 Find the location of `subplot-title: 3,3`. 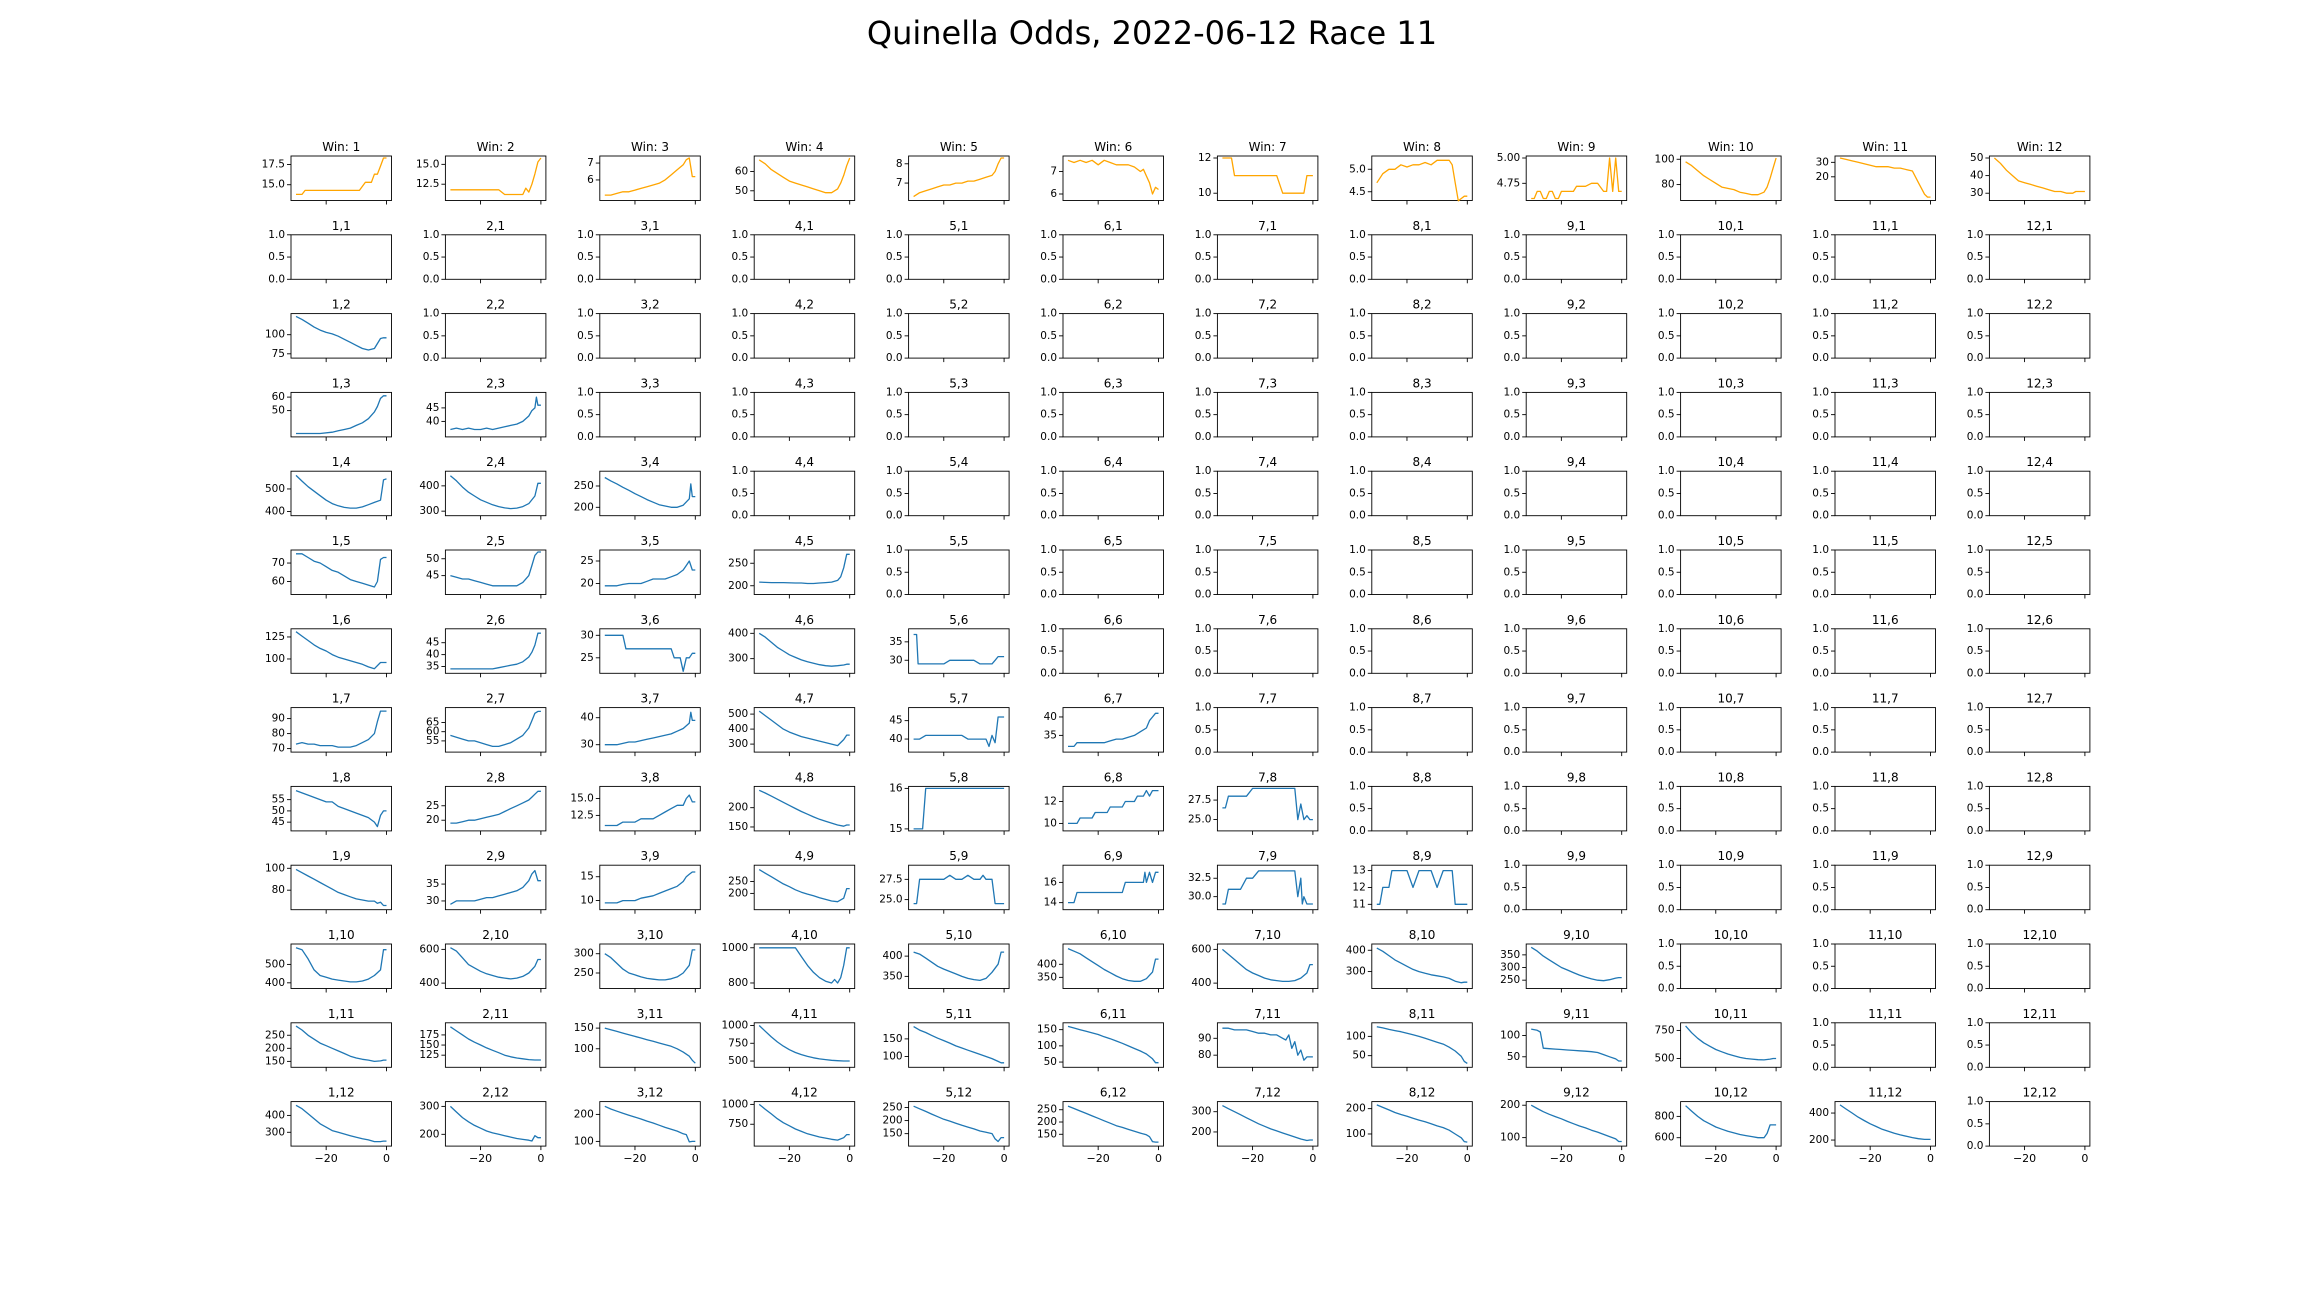

subplot-title: 3,3 is located at coordinates (650, 383).